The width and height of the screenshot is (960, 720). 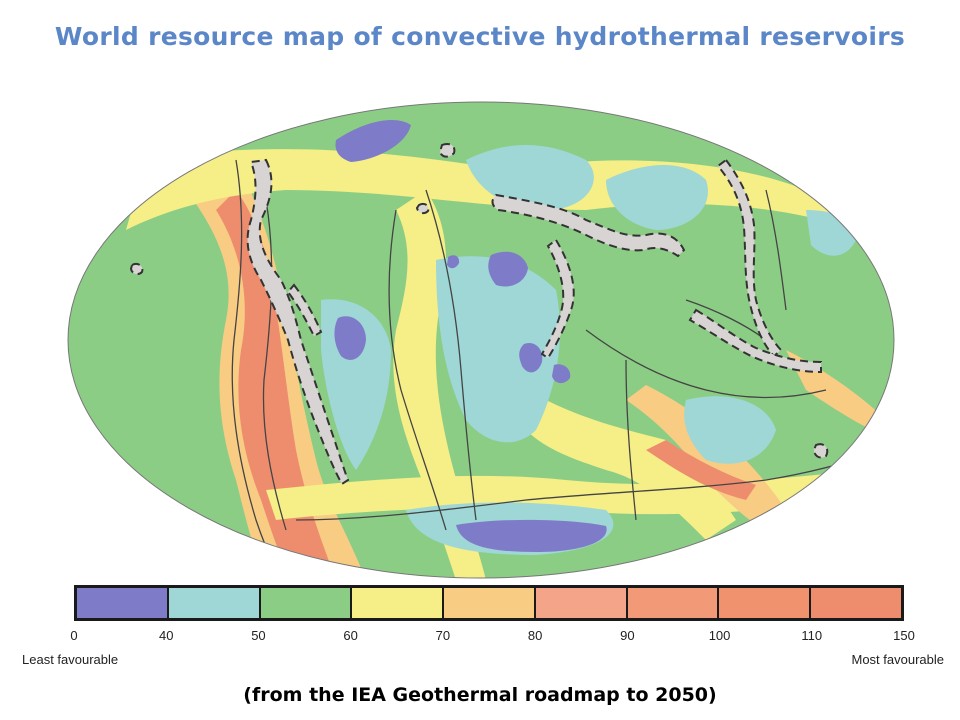 What do you see at coordinates (70, 659) in the screenshot?
I see `legend-min-label: Least favourable` at bounding box center [70, 659].